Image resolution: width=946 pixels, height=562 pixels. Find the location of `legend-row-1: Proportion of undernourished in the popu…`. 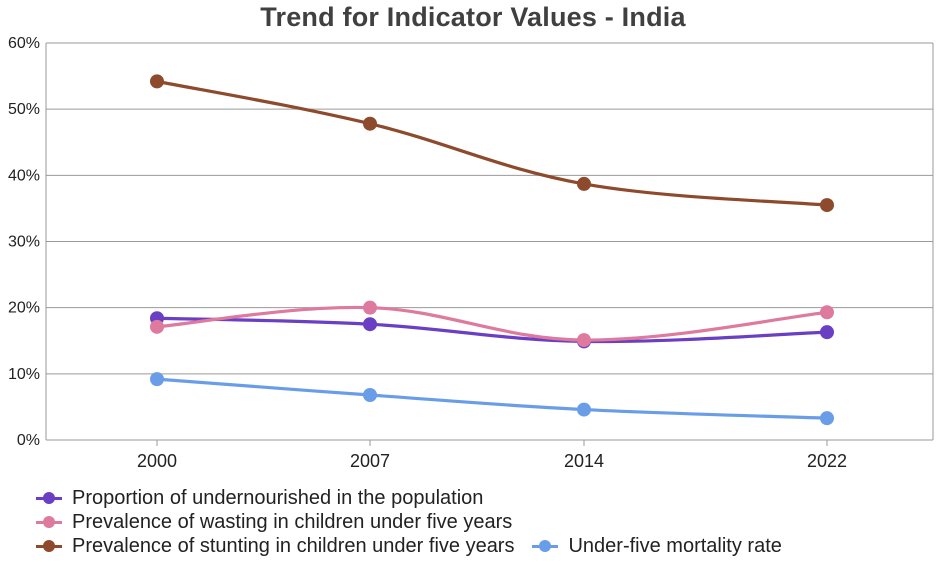

legend-row-1: Proportion of undernourished in the popu… is located at coordinates (486, 498).